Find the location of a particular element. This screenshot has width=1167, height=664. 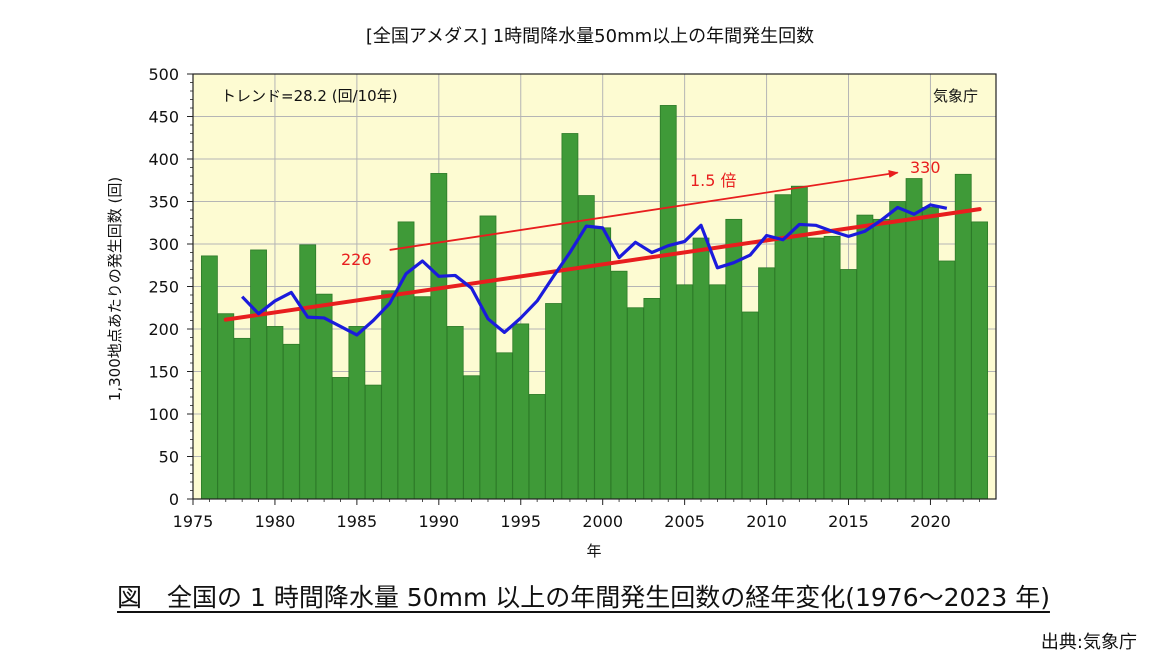

bar-2015 is located at coordinates (848, 384).